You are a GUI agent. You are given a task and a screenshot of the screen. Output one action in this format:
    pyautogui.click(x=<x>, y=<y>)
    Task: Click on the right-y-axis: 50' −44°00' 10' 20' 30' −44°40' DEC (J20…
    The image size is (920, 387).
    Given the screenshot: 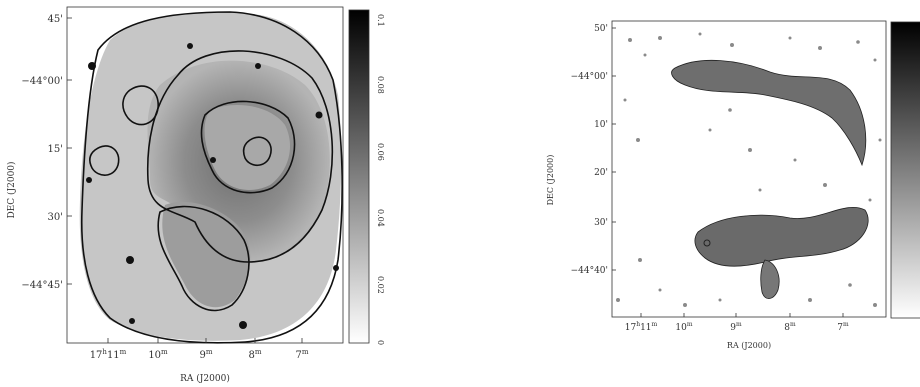 What is the action you would take?
    pyautogui.click(x=581, y=150)
    